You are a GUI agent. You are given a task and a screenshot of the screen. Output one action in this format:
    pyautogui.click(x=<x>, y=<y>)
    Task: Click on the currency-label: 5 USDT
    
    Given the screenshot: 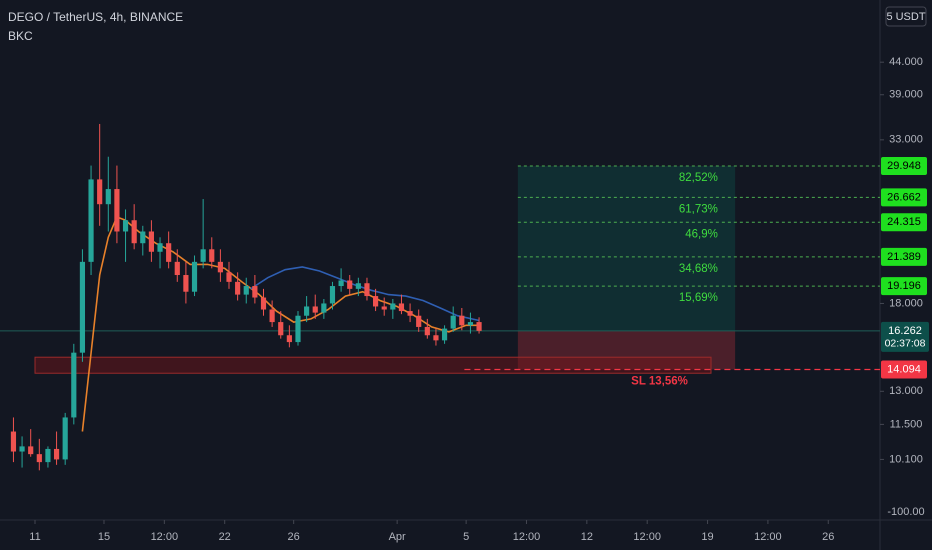 What is the action you would take?
    pyautogui.click(x=905, y=17)
    